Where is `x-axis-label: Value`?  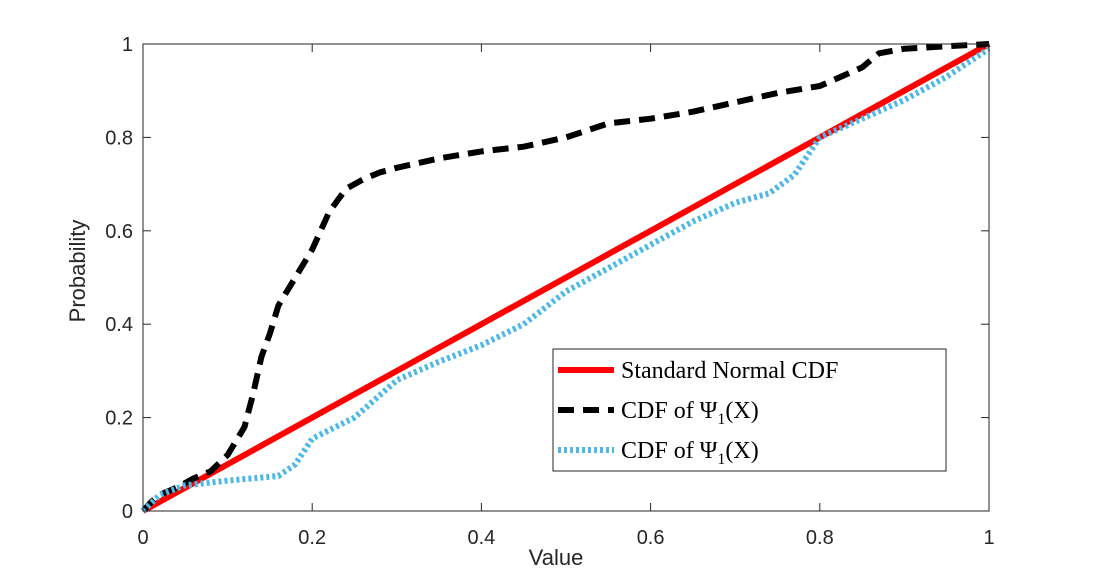
x-axis-label: Value is located at coordinates (556, 557).